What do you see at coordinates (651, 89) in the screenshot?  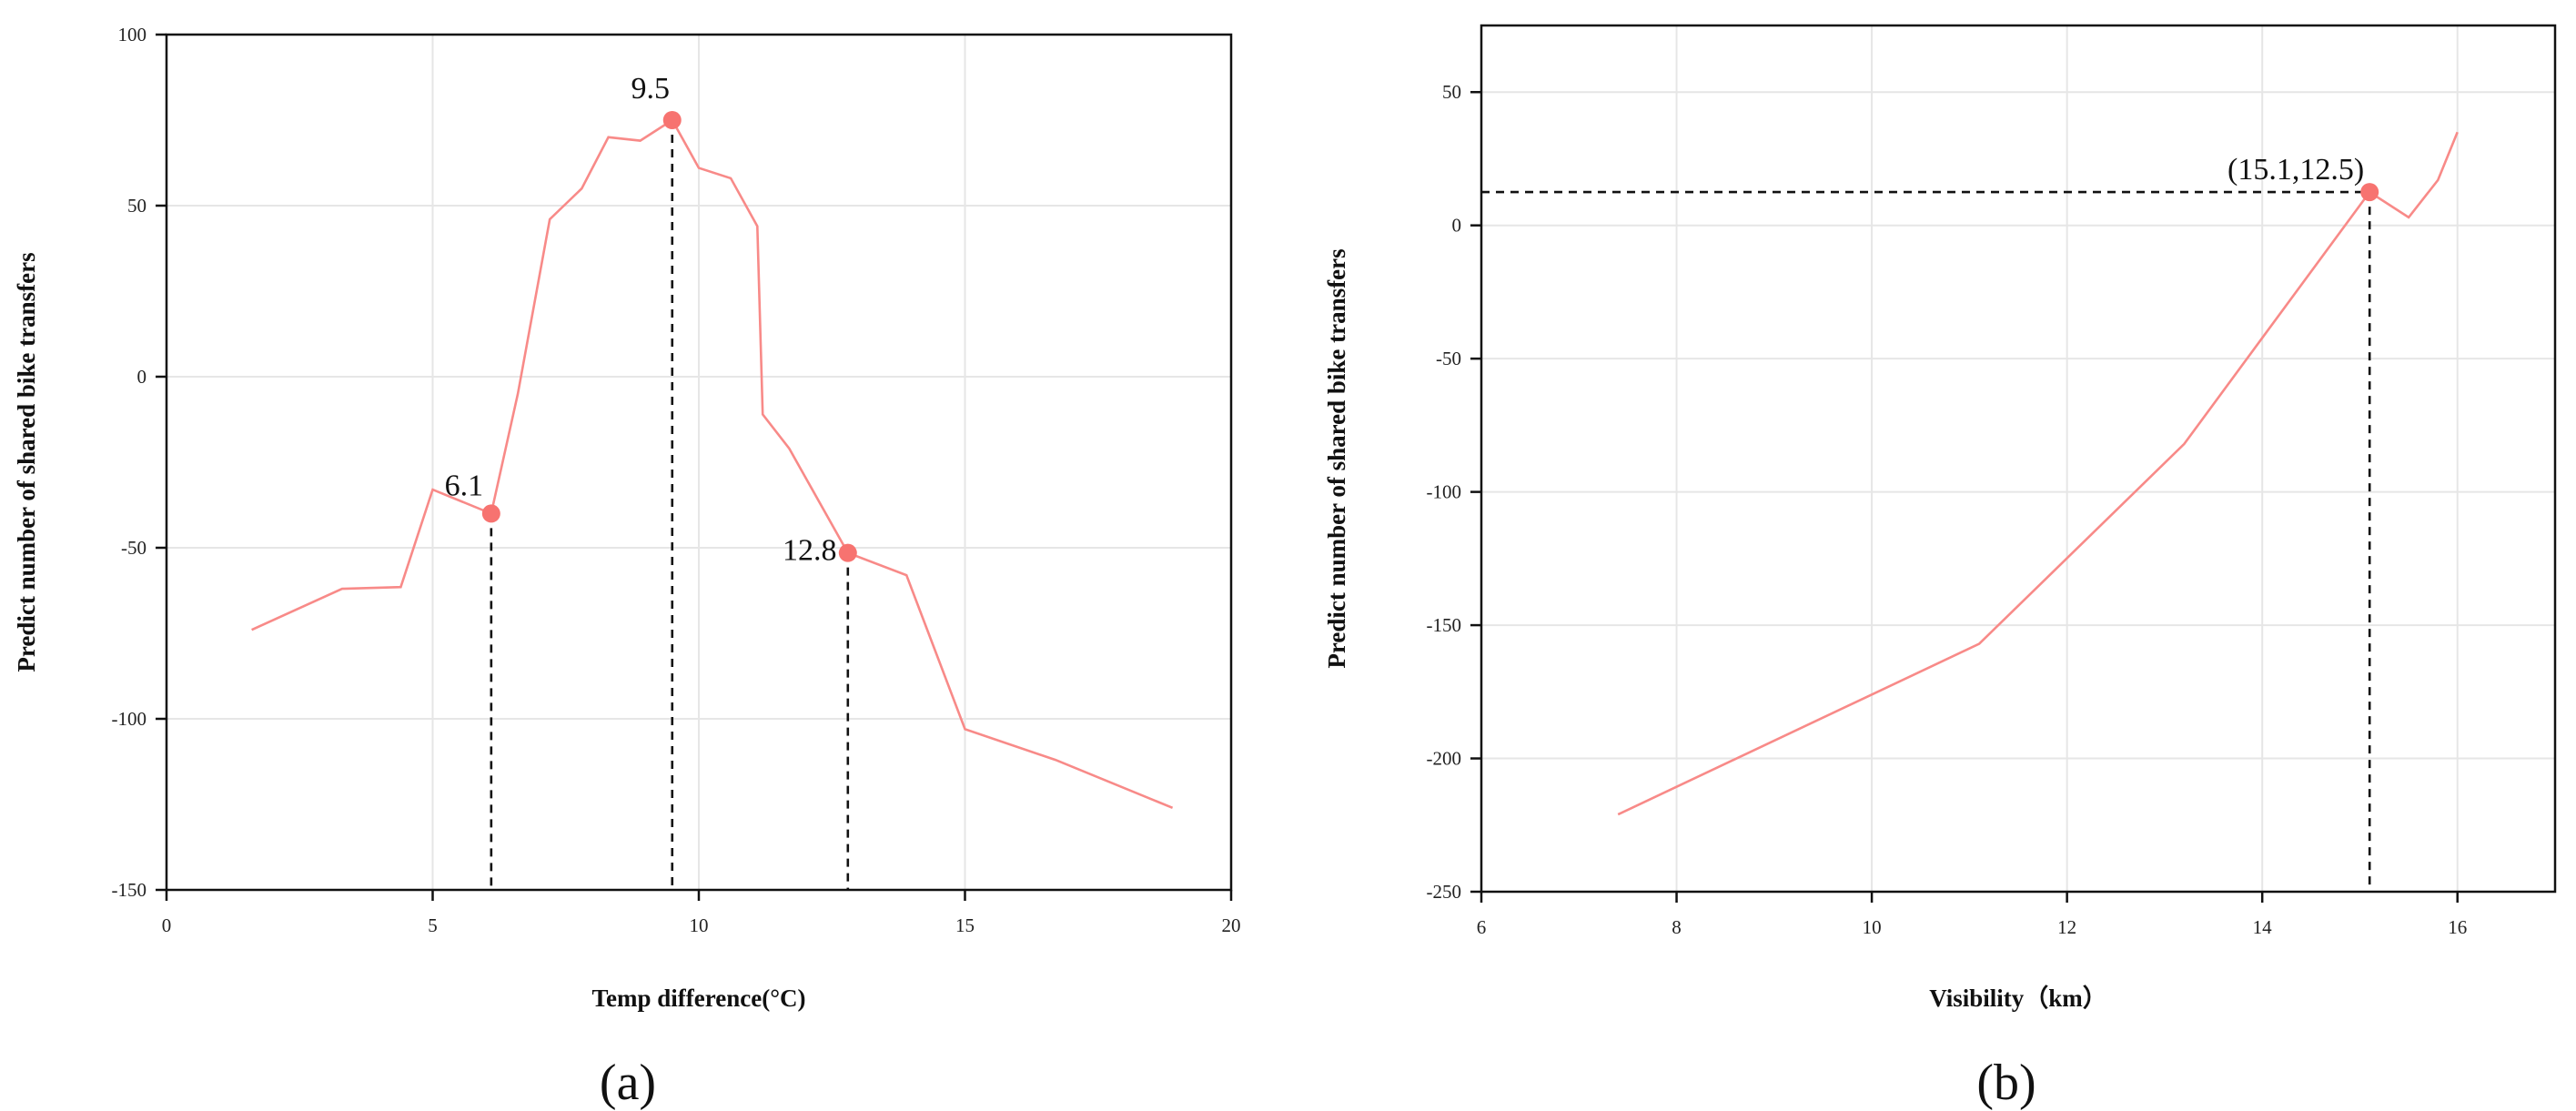 I see `highlight-label: 9.5` at bounding box center [651, 89].